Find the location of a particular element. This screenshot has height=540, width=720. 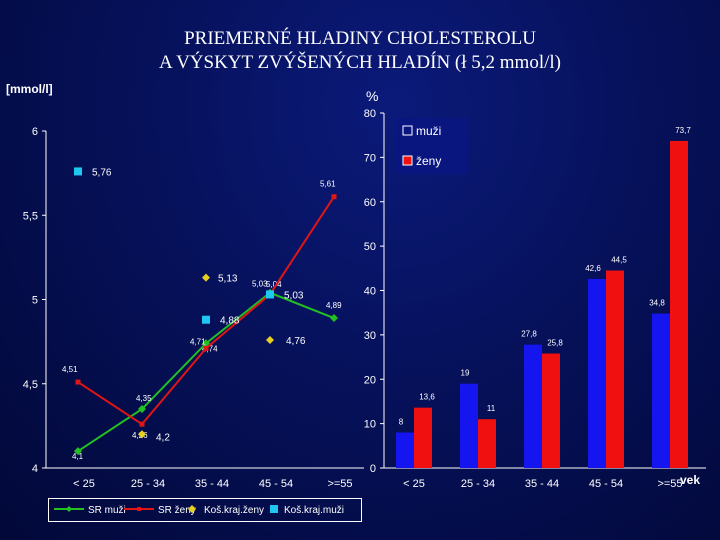

line-chart-y-tick-label: 5 is located at coordinates (35, 301).